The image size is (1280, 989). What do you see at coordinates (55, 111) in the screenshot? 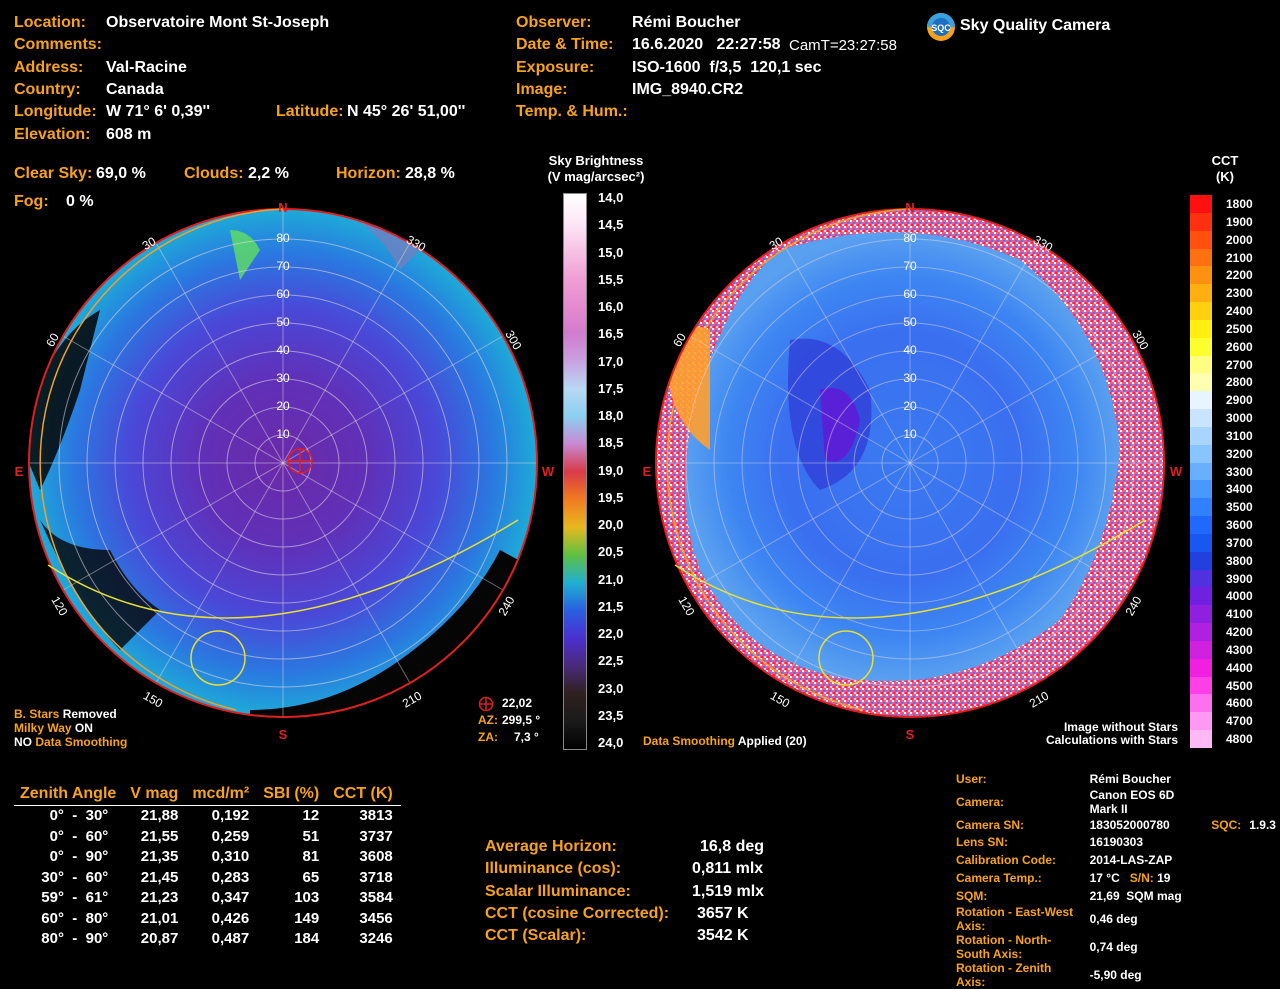
I see `longitude-label: Longitude:` at bounding box center [55, 111].